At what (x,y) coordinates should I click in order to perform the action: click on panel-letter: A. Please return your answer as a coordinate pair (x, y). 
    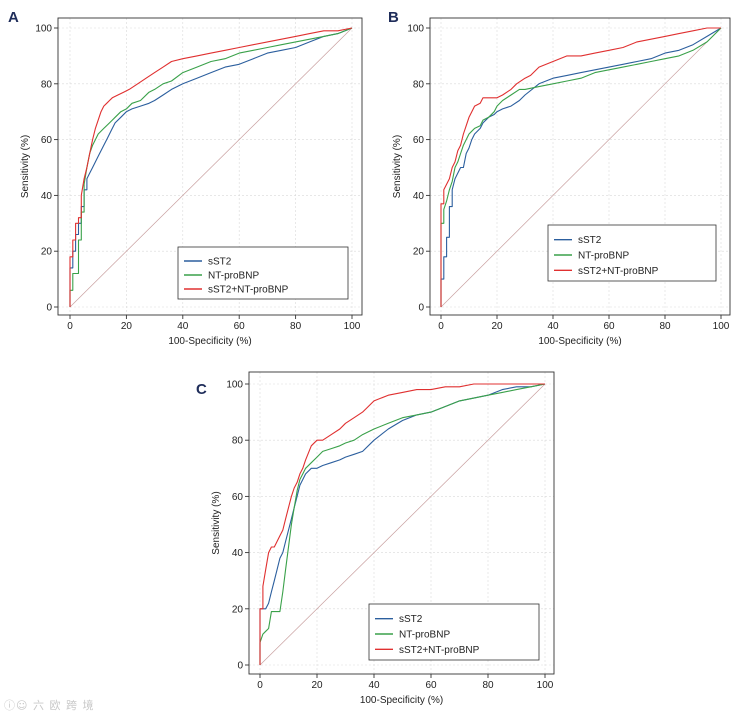
    Looking at the image, I should click on (13, 17).